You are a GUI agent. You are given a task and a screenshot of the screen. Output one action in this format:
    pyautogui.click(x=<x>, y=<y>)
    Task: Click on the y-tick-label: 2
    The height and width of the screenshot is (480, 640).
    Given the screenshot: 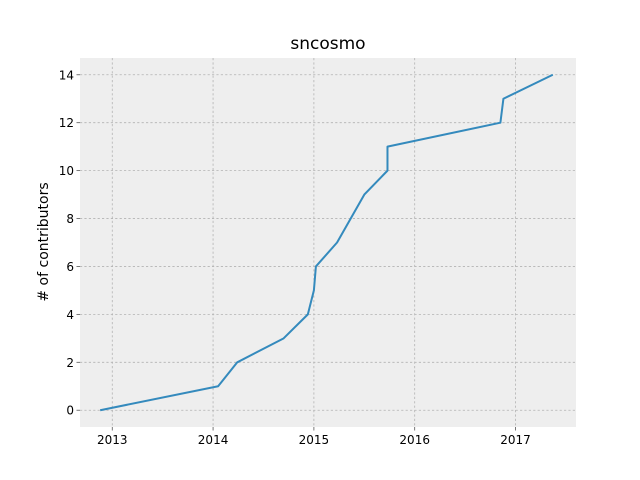 What is the action you would take?
    pyautogui.click(x=70, y=363)
    